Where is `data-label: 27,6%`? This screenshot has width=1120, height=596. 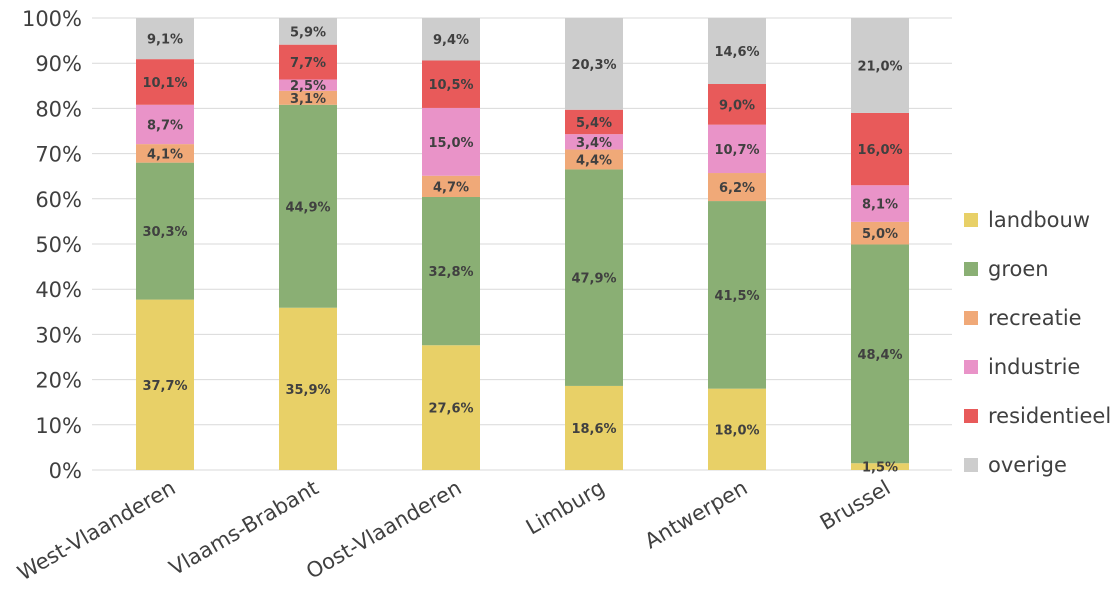 data-label: 27,6% is located at coordinates (450, 409).